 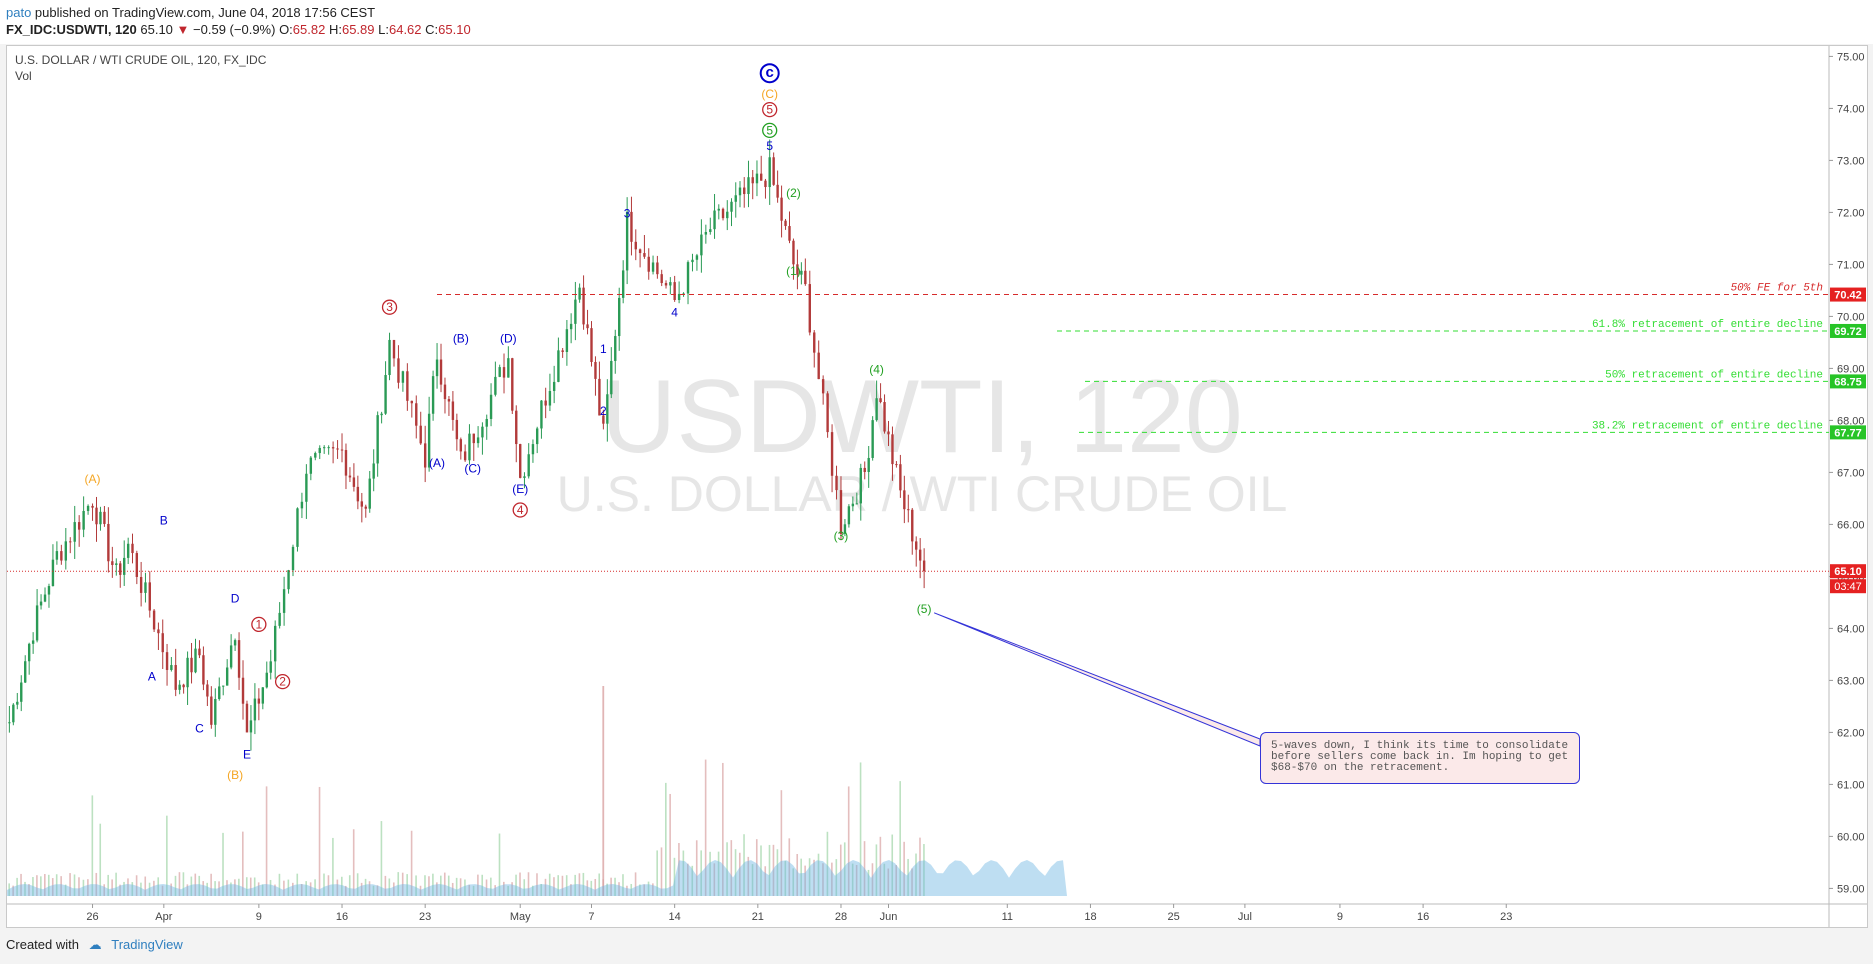 I want to click on price-tick-label: 66.00, so click(x=1851, y=525).